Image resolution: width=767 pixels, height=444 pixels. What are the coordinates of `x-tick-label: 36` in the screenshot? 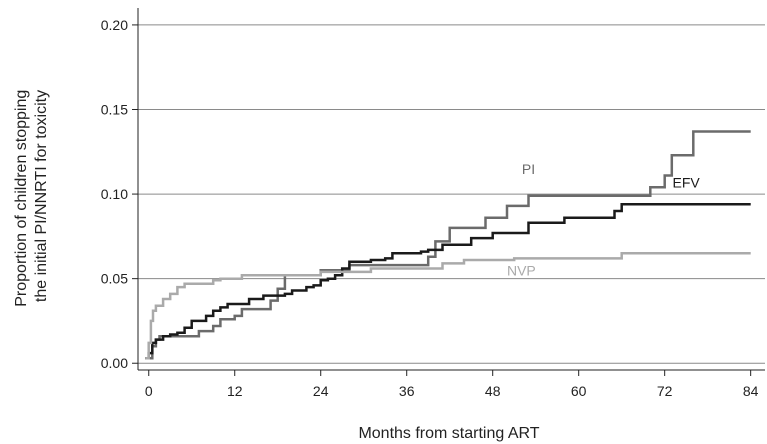 It's located at (407, 391).